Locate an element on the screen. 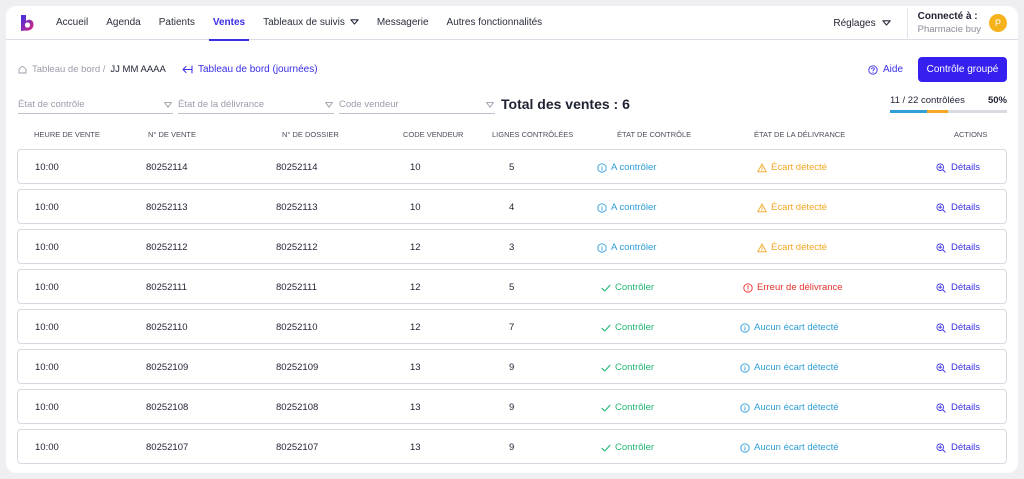 This screenshot has height=479, width=1024. help-link: Aide is located at coordinates (885, 69).